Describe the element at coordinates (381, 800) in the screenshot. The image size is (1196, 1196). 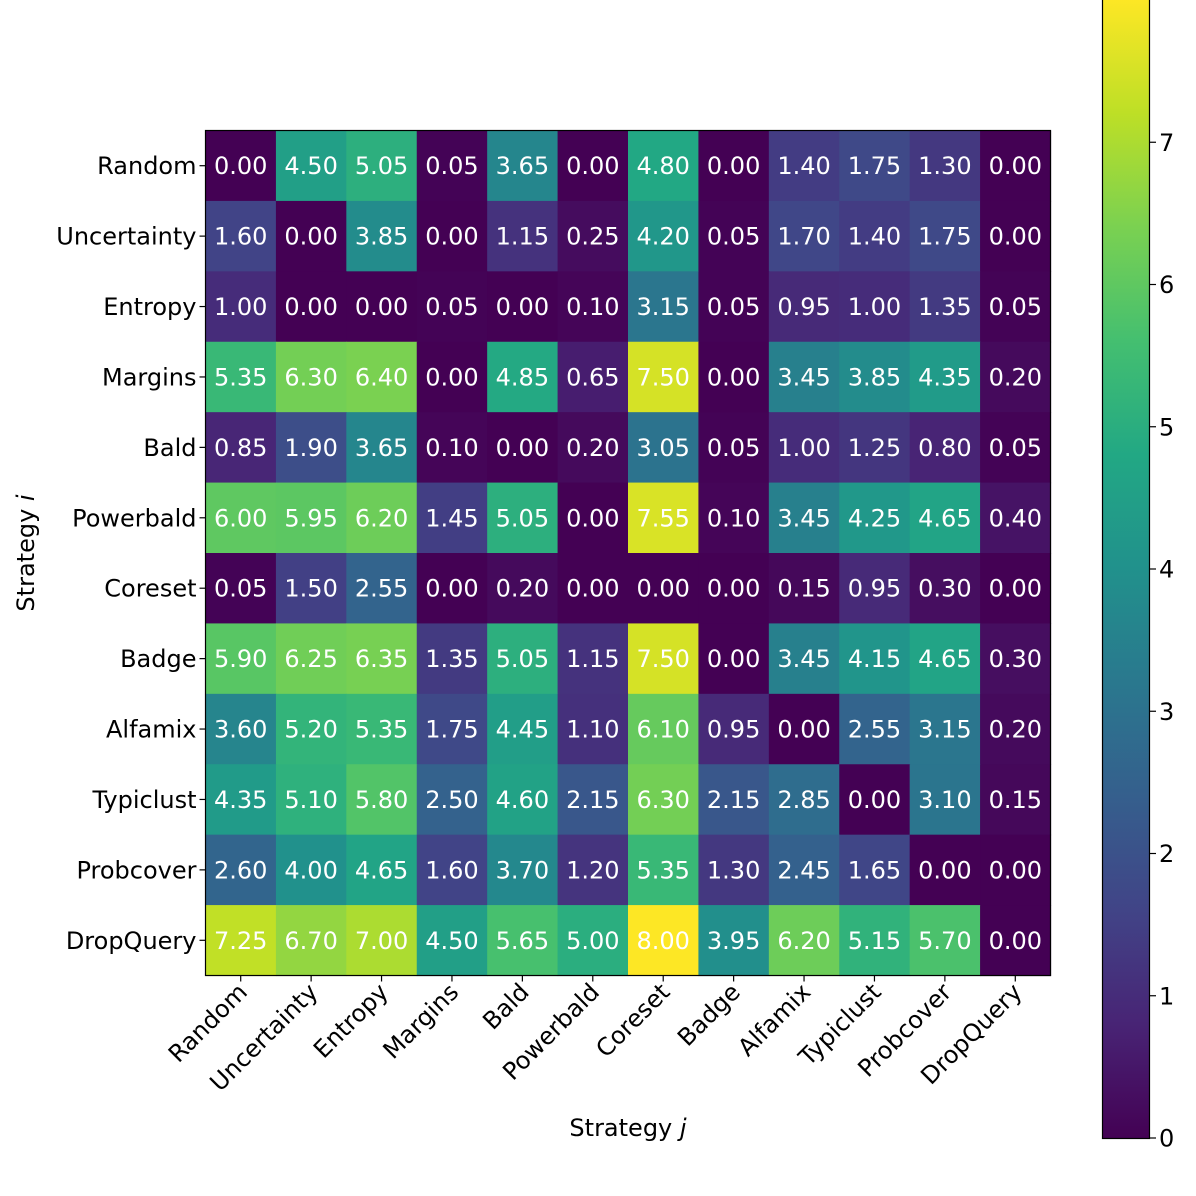
I see `cell-value-label: 5.80` at that location.